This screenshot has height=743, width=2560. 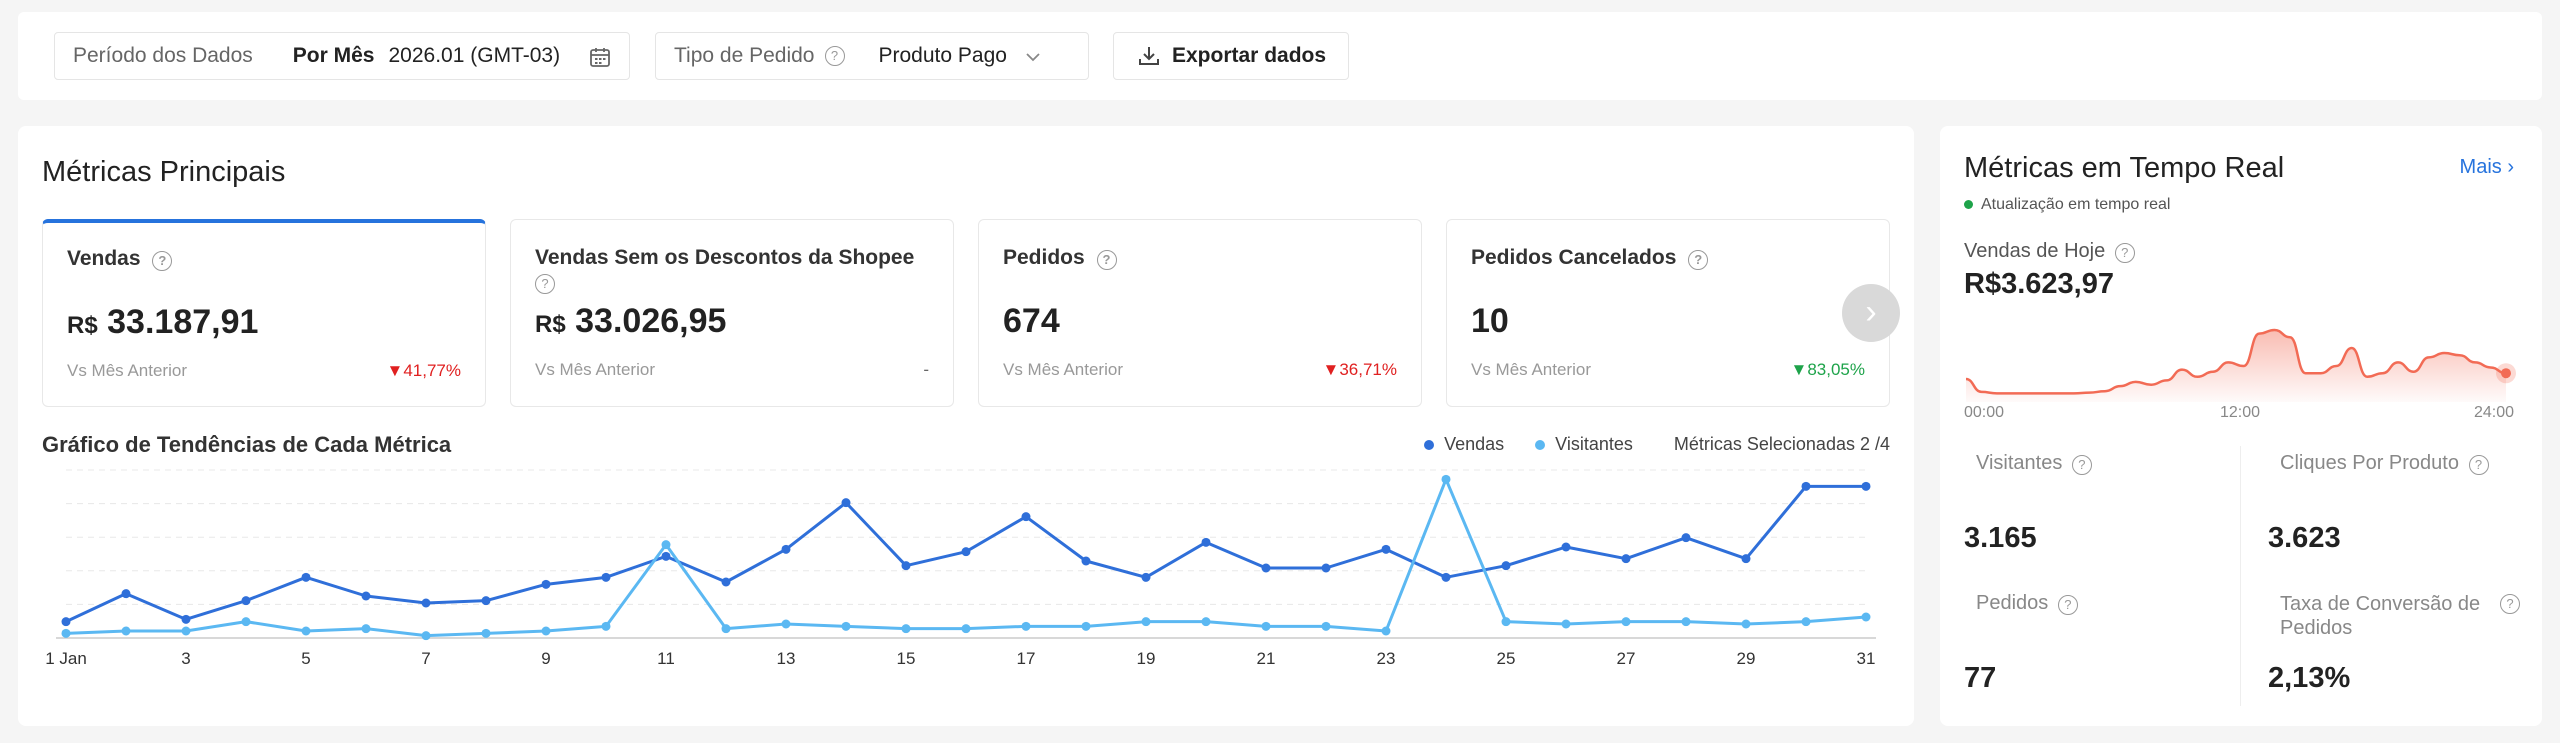 What do you see at coordinates (1044, 257) in the screenshot?
I see `metric-title: Pedidos` at bounding box center [1044, 257].